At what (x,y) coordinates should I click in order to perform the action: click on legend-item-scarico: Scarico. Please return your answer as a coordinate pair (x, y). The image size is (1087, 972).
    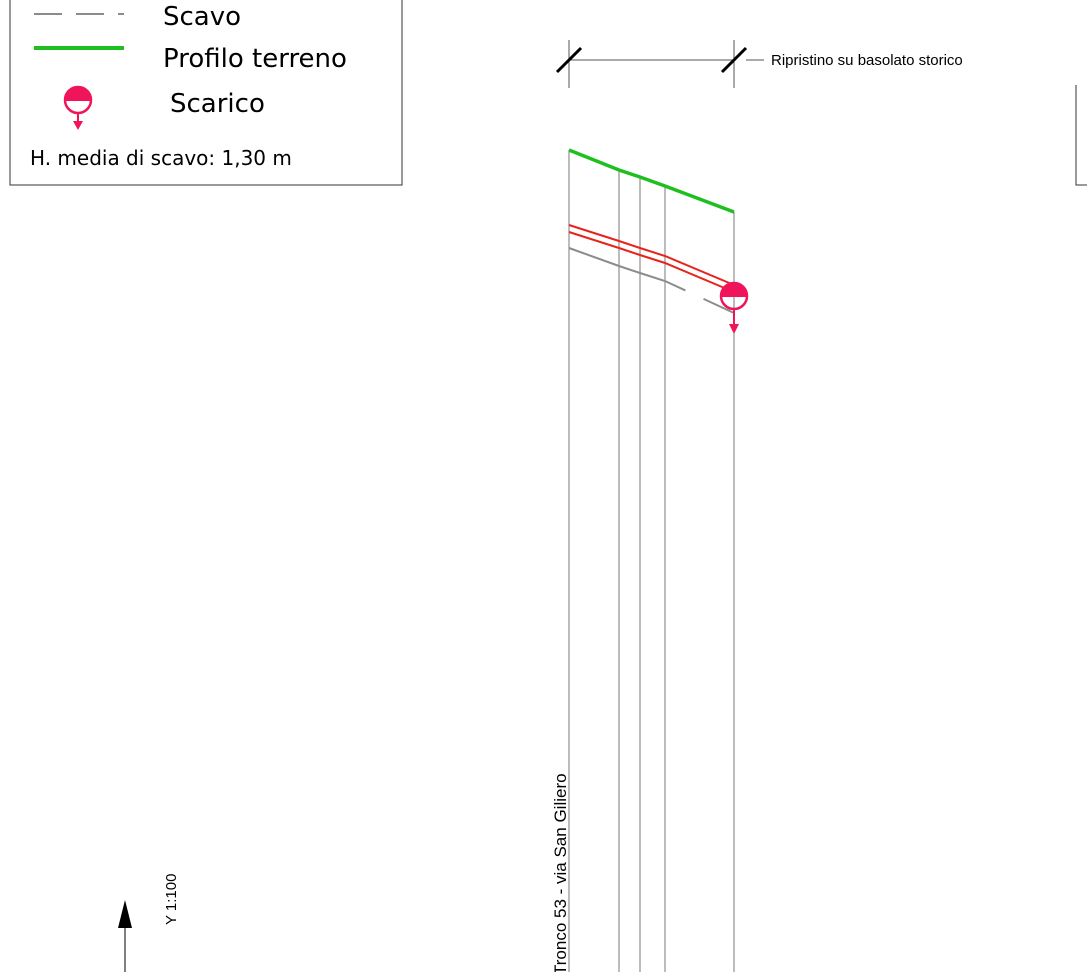
    Looking at the image, I should click on (164, 107).